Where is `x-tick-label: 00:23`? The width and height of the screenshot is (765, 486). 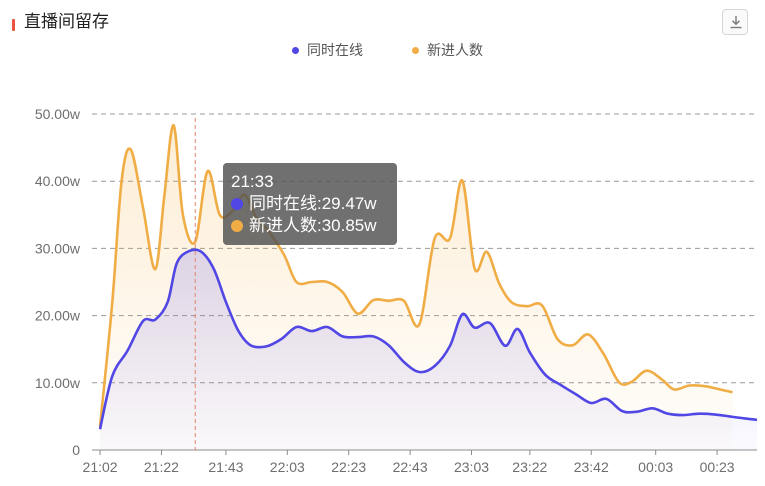
x-tick-label: 00:23 is located at coordinates (717, 467).